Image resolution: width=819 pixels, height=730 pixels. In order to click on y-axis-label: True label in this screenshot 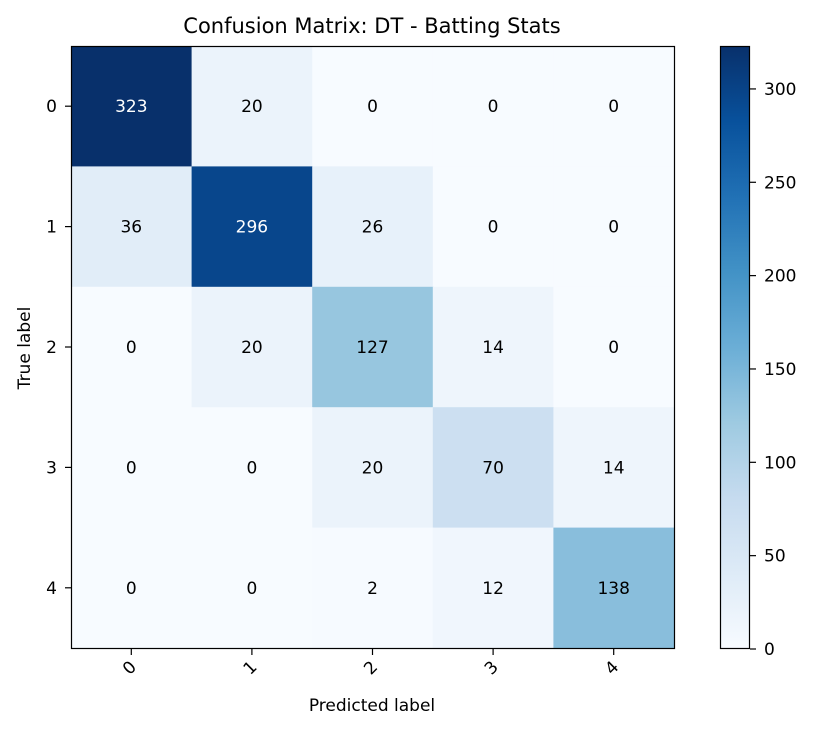, I will do `click(25, 349)`.